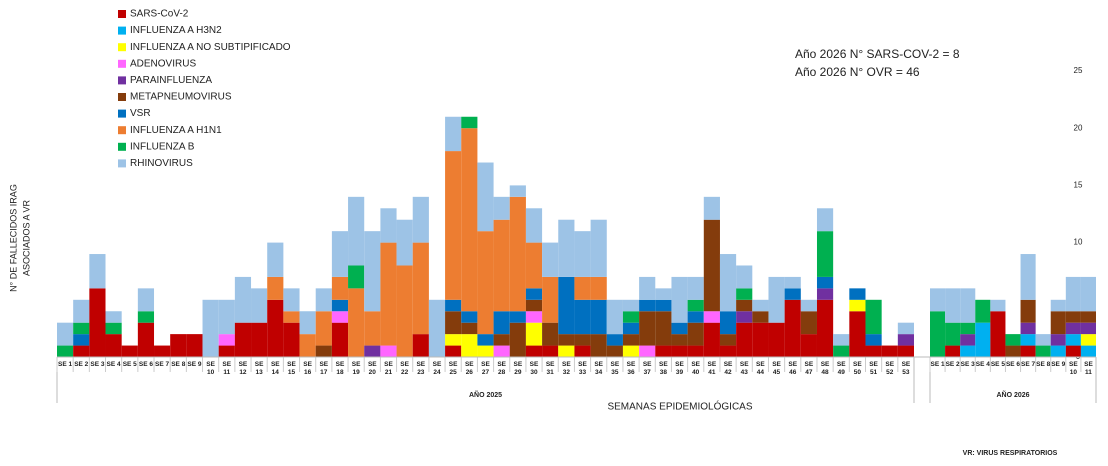  I want to click on x-tick-label: SE 41, so click(712, 368).